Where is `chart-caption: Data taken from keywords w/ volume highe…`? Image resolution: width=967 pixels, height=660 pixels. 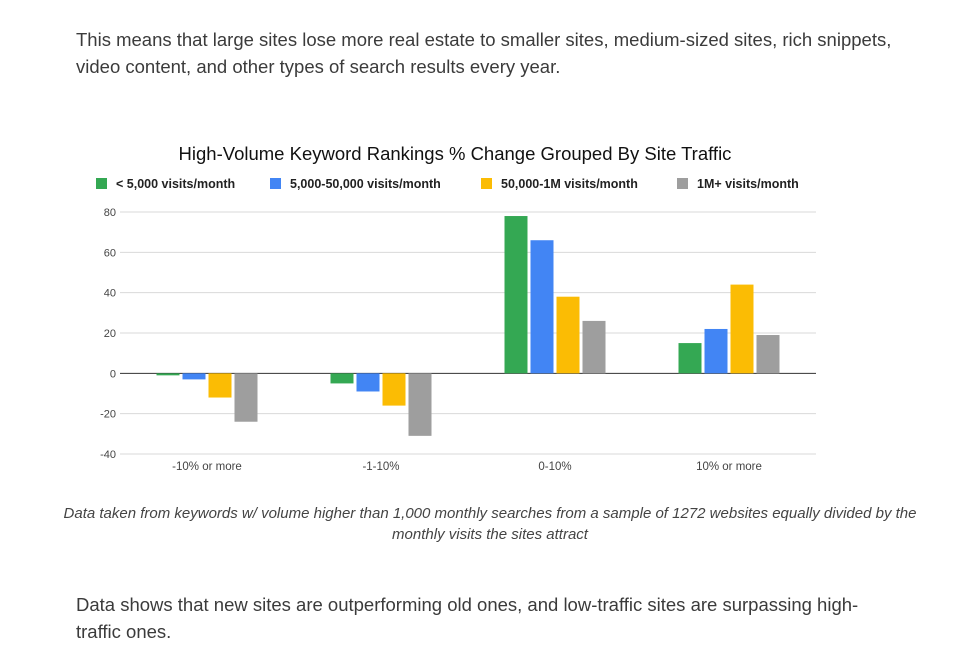
chart-caption: Data taken from keywords w/ volume highe… is located at coordinates (490, 524).